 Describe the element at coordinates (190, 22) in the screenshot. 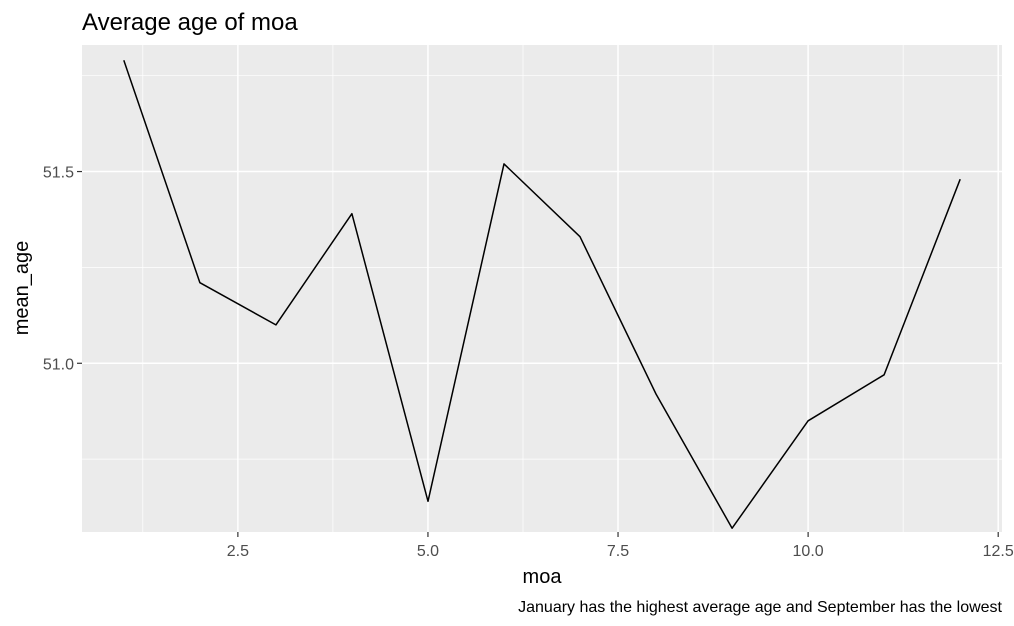

I see `chart-title: Average age of moa` at that location.